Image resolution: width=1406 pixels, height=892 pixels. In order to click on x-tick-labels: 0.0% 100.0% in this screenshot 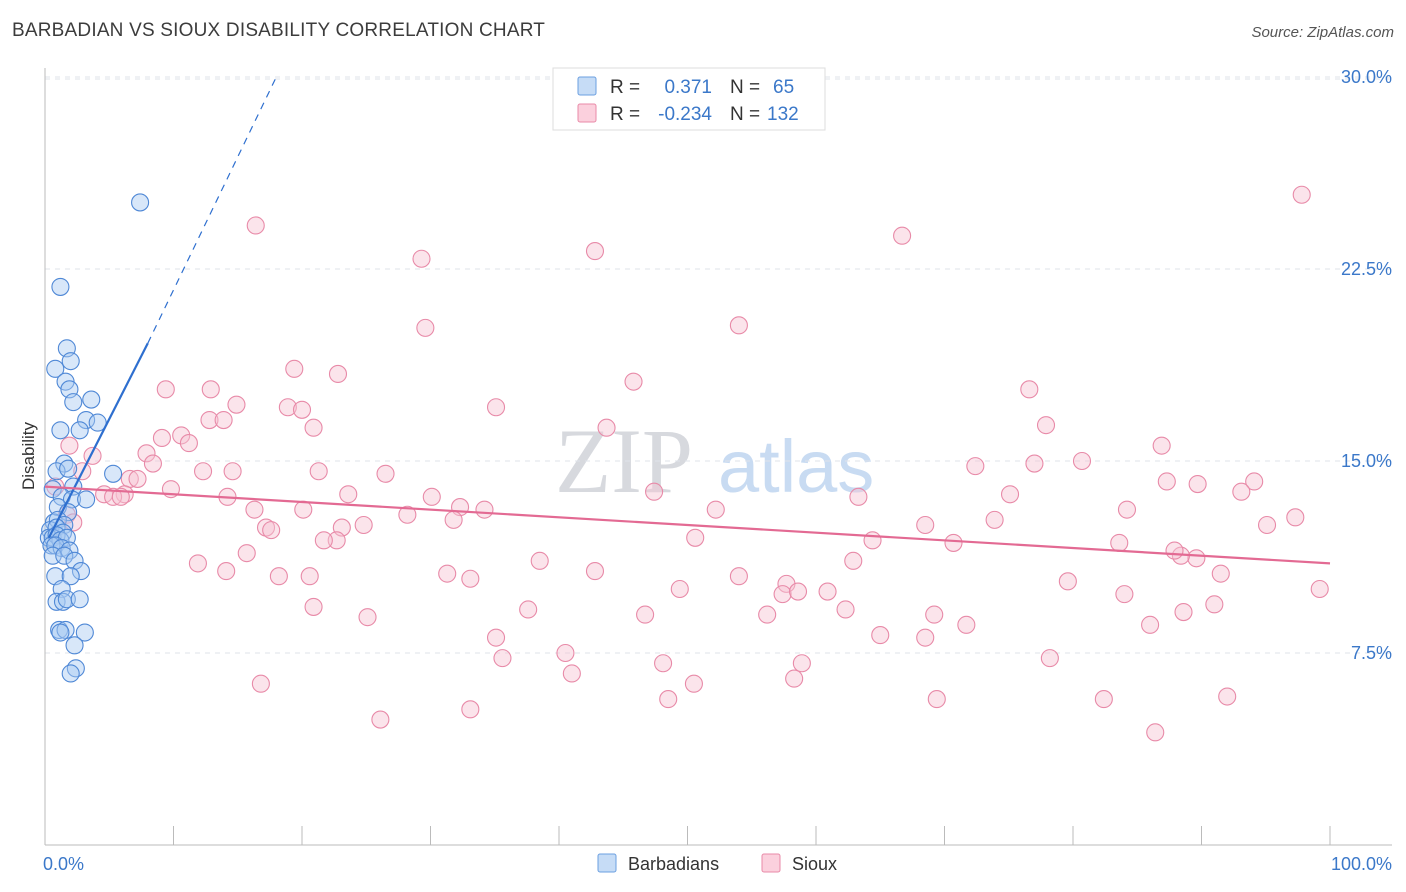, I will do `click(717, 864)`.